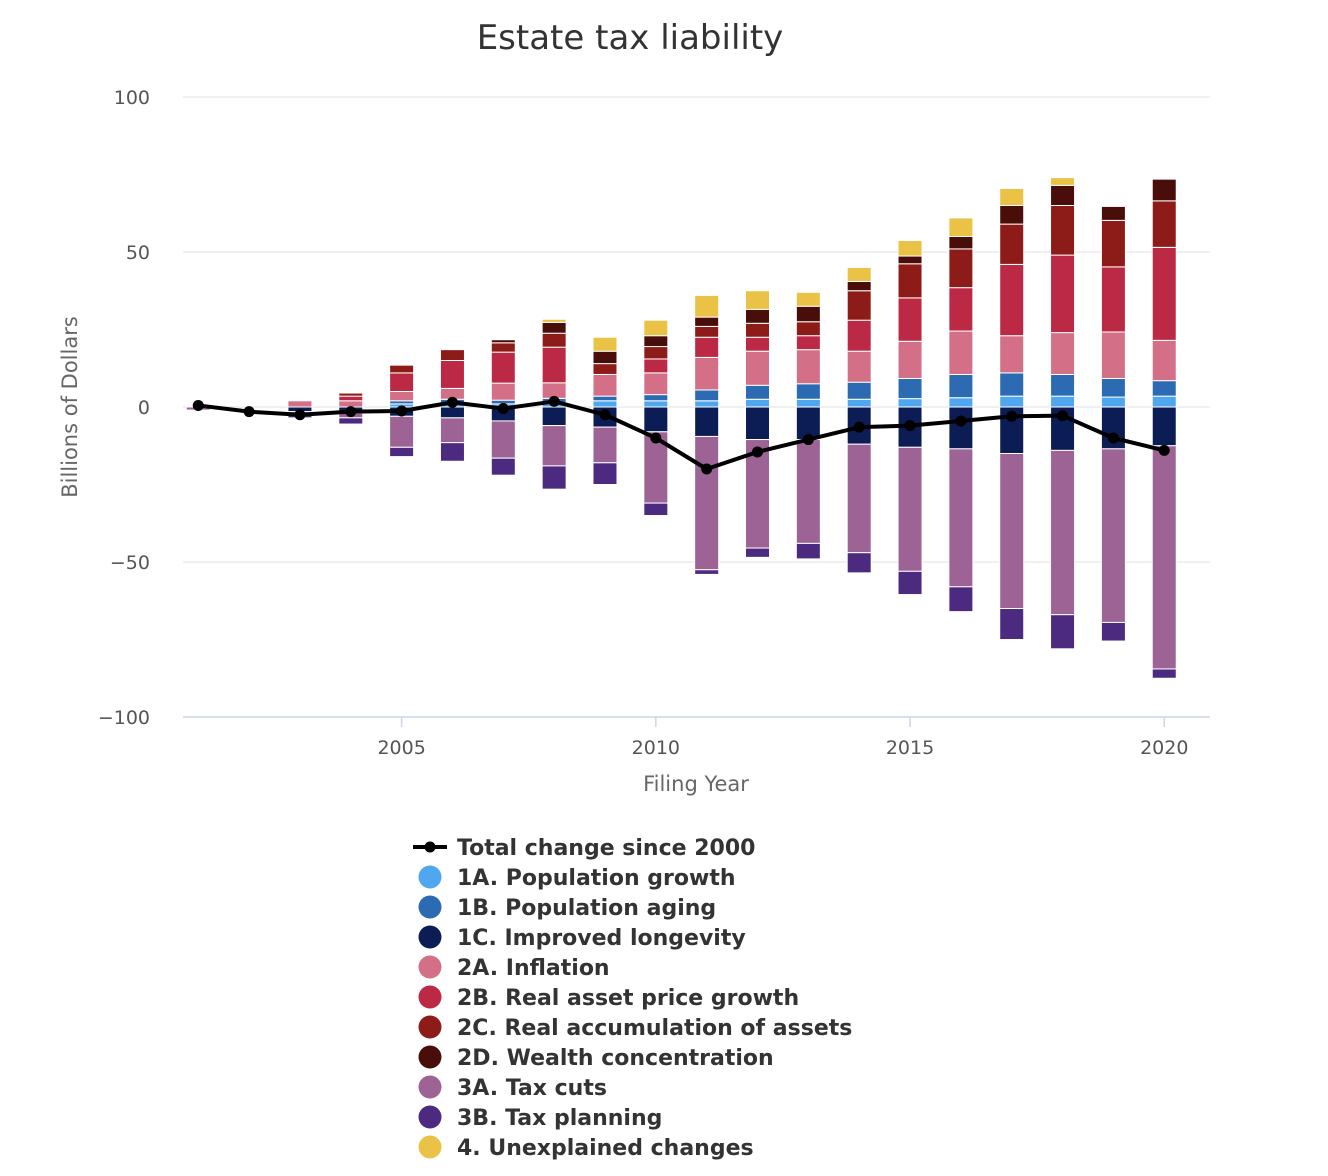  Describe the element at coordinates (628, 998) in the screenshot. I see `legend-label: 2B. Real asset price growth` at that location.